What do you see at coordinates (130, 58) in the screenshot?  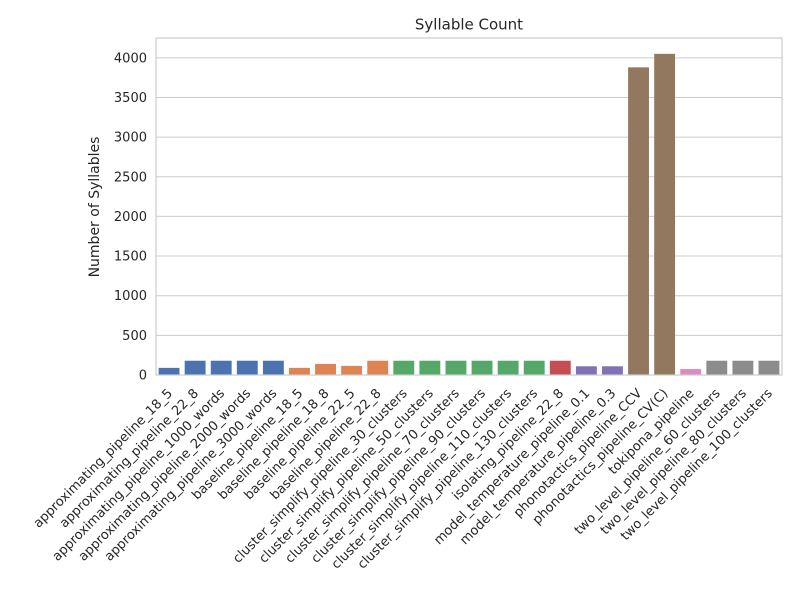 I see `y-tick-label: 4000` at bounding box center [130, 58].